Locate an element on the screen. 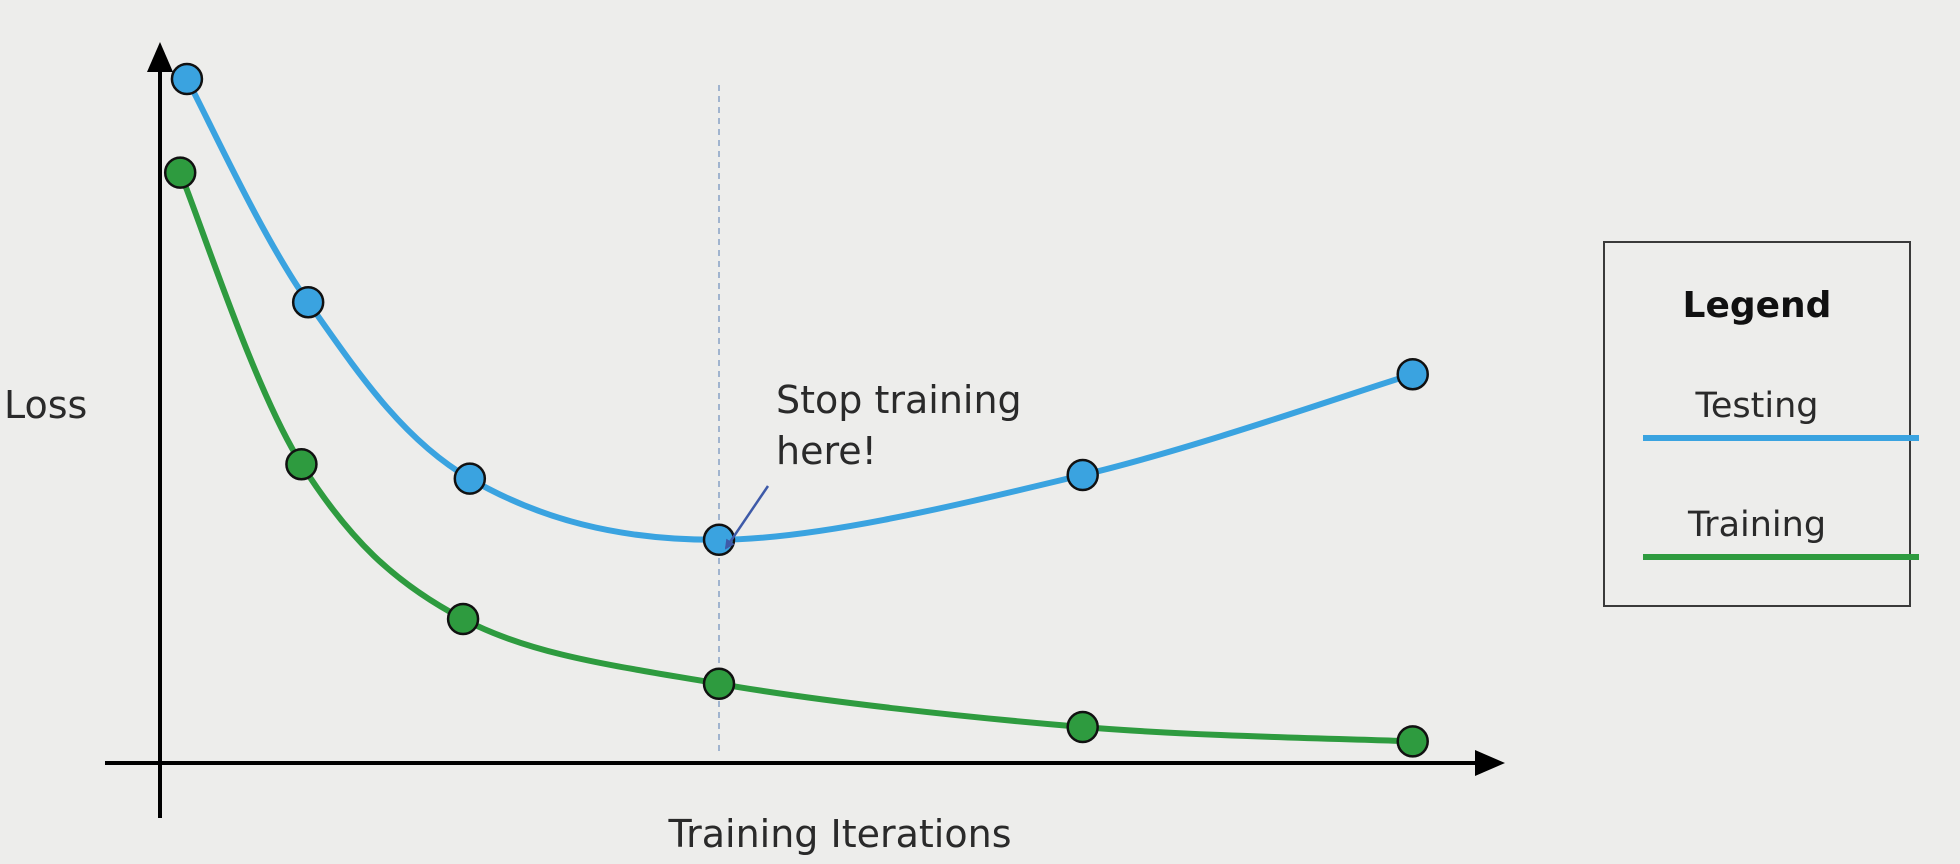 The width and height of the screenshot is (1960, 864). y-axis-arrowhead is located at coordinates (160, 57).